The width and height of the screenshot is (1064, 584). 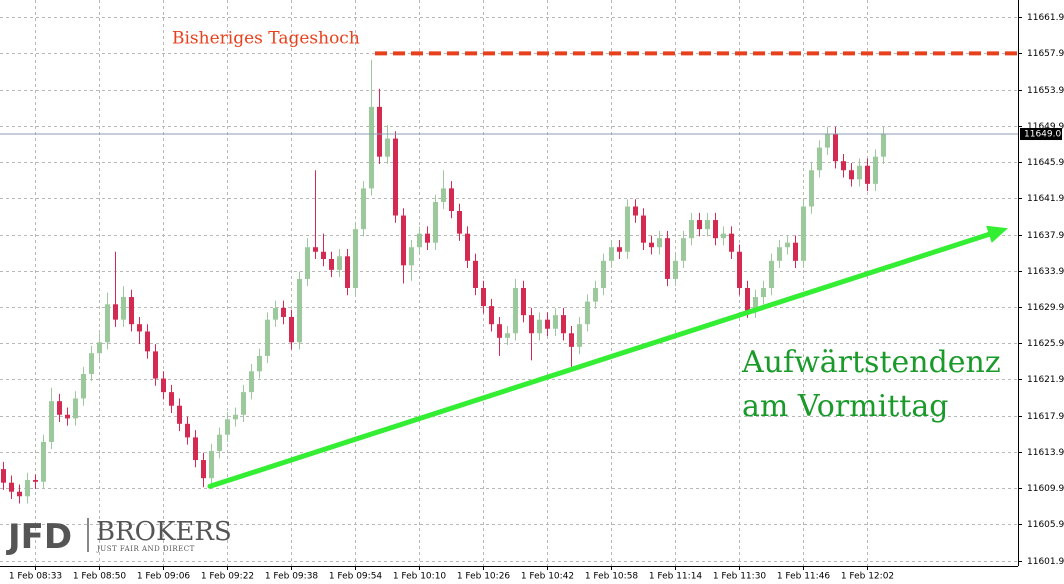 I want to click on x-tick-label: 1 Feb 10:42, so click(x=547, y=577).